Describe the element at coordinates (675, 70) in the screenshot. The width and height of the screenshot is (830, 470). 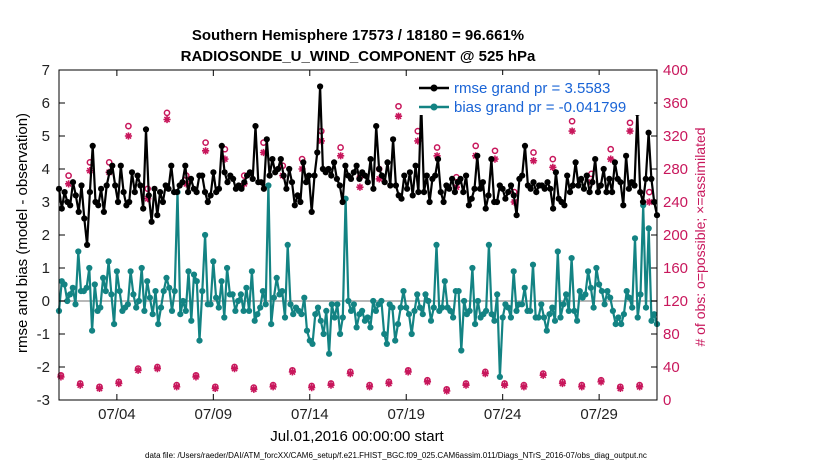
I see `y-right-tick-label: 400` at that location.